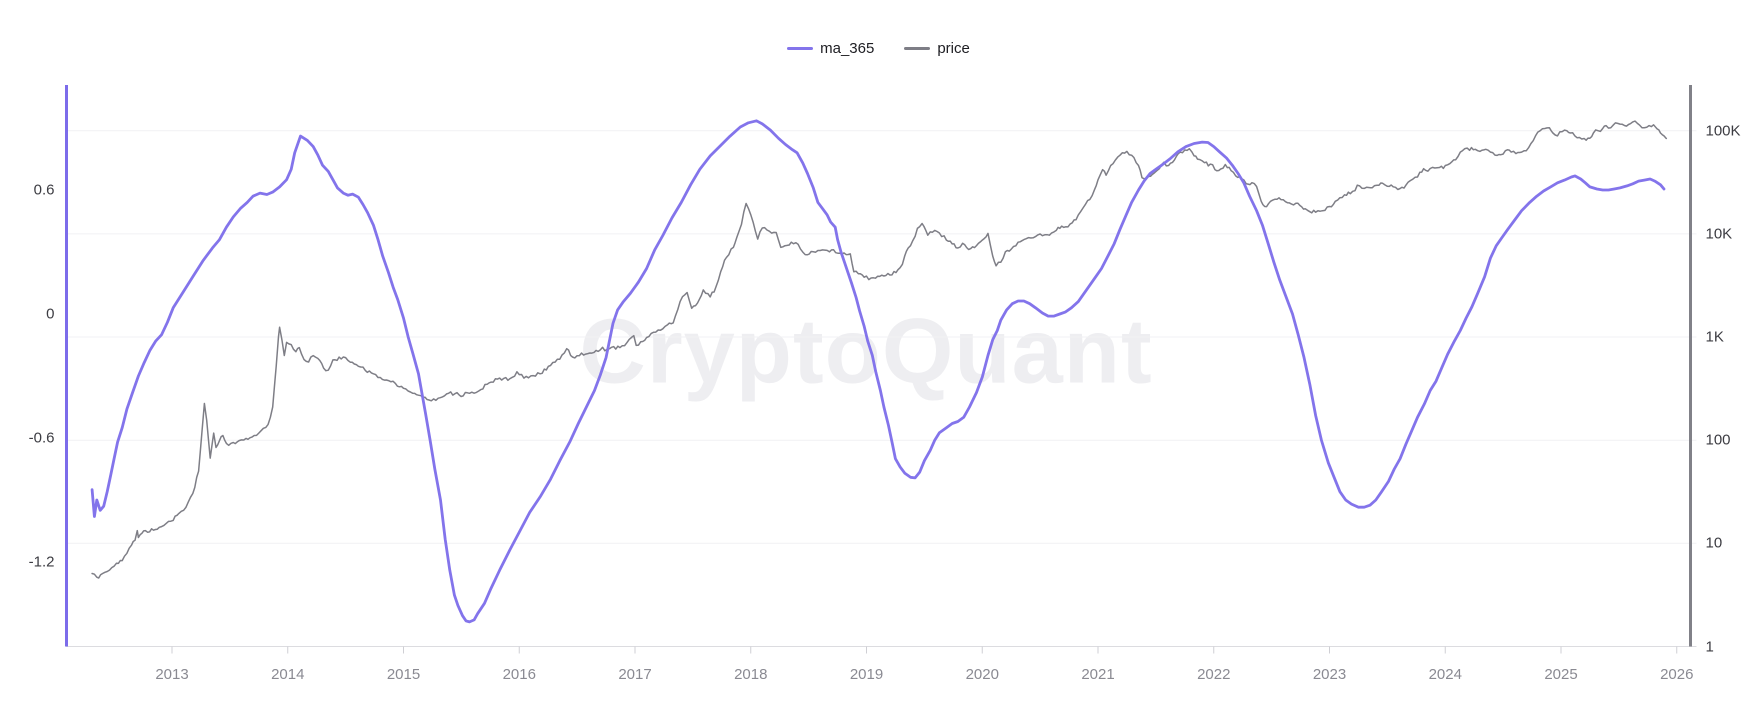 This screenshot has width=1763, height=711. Describe the element at coordinates (847, 48) in the screenshot. I see `legend-label-ma365: ma_365` at that location.